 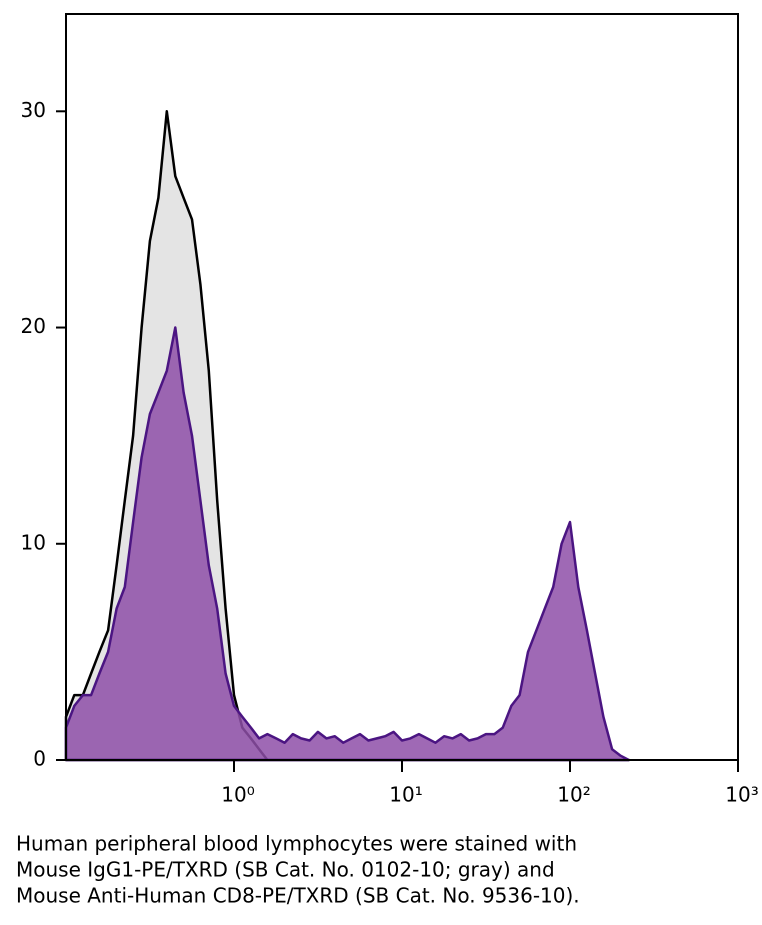 I want to click on y-tick-label: 30, so click(x=33, y=110).